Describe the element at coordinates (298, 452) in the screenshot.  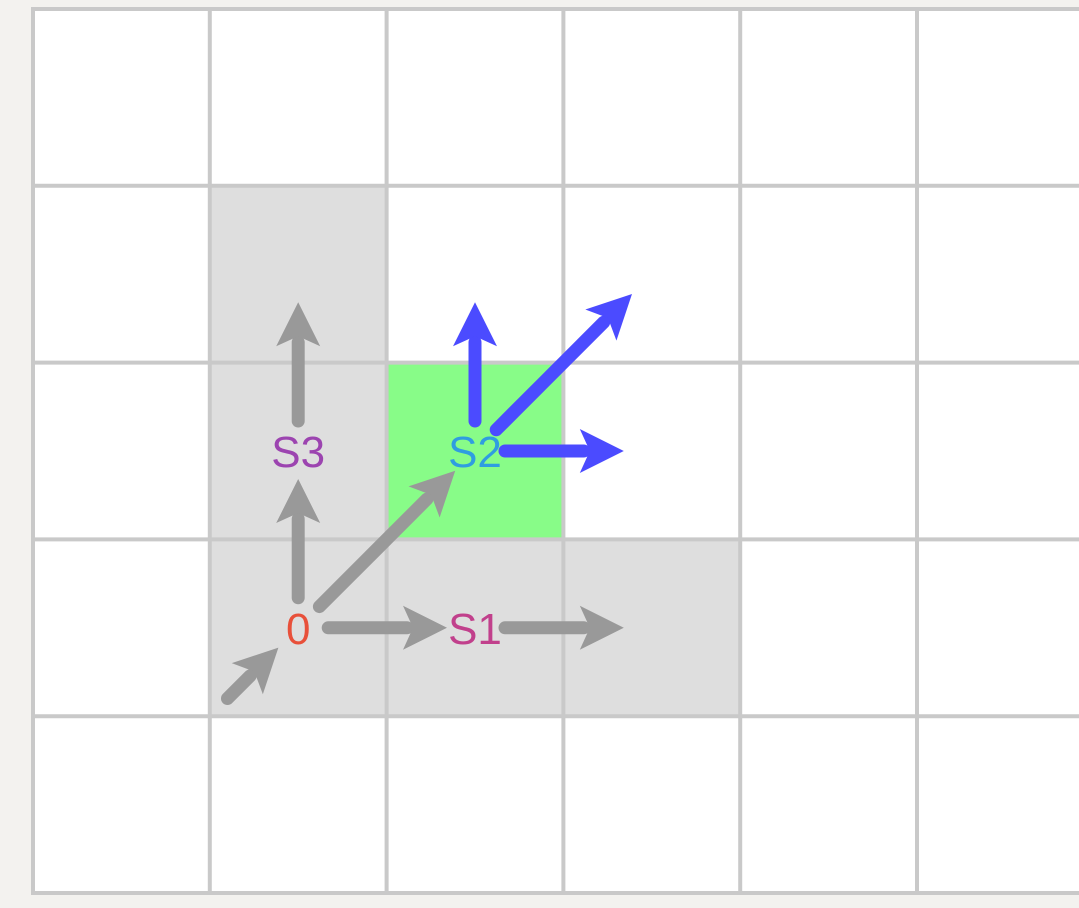
I see `node-label-s3: S3` at that location.